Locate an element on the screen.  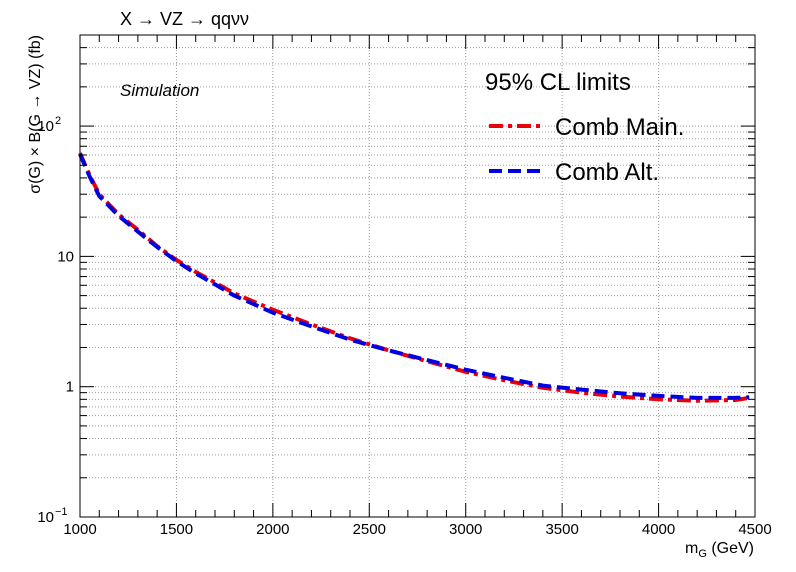
x-axis-title-unit: (GeV) is located at coordinates (730, 548).